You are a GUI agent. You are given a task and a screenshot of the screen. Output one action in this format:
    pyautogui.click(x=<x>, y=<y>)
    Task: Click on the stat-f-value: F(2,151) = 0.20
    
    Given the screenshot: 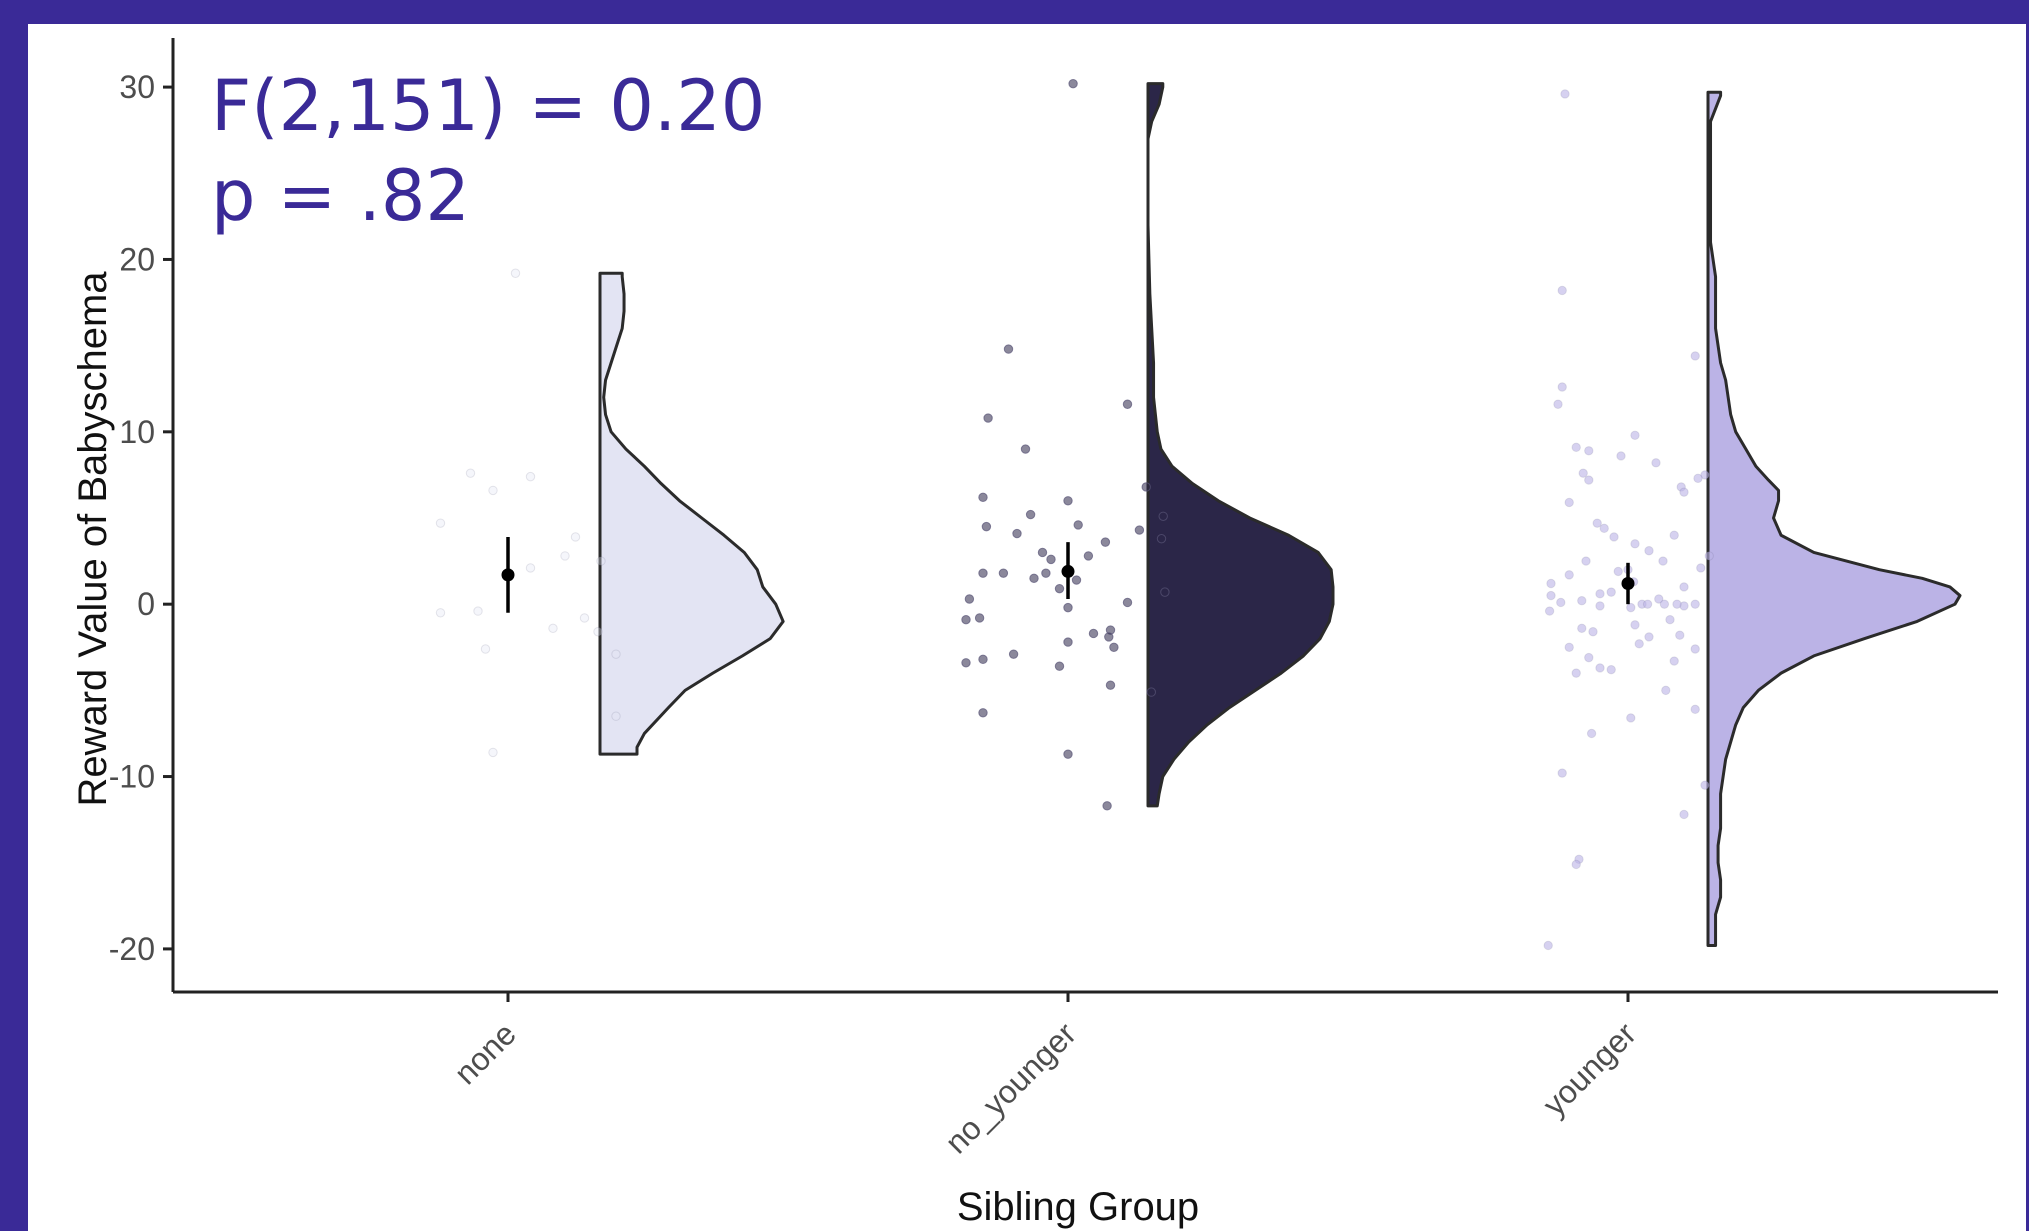 What is the action you would take?
    pyautogui.click(x=488, y=106)
    